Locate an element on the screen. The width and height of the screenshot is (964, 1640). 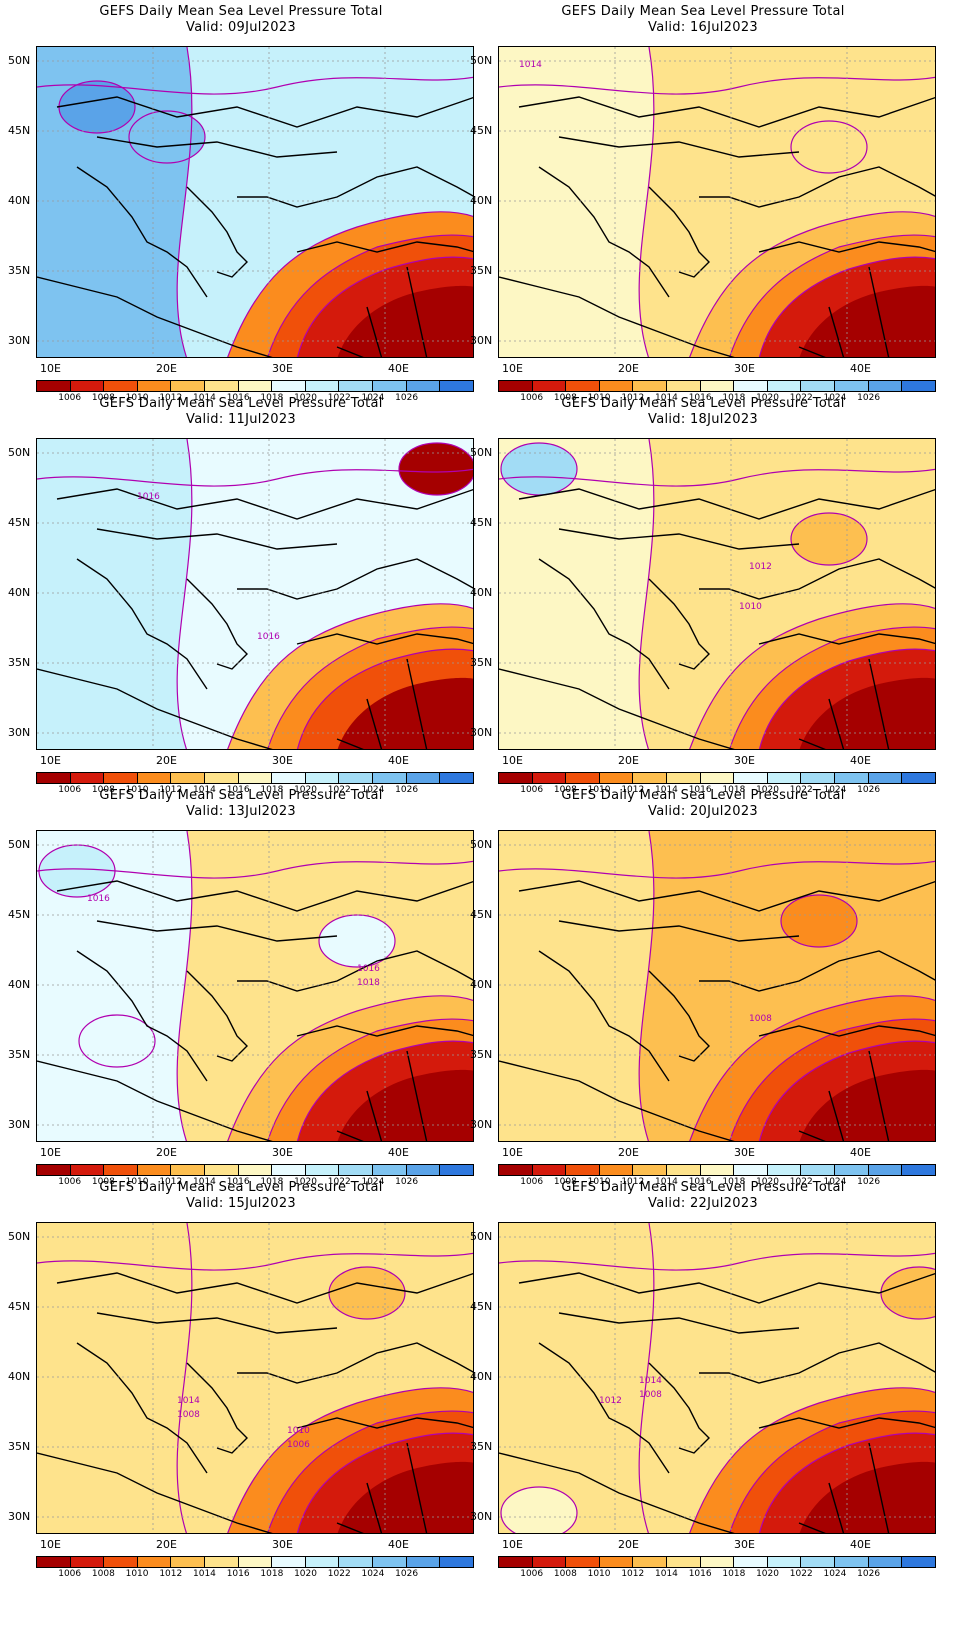
colorbar-label: 1016 is located at coordinates (238, 1574).